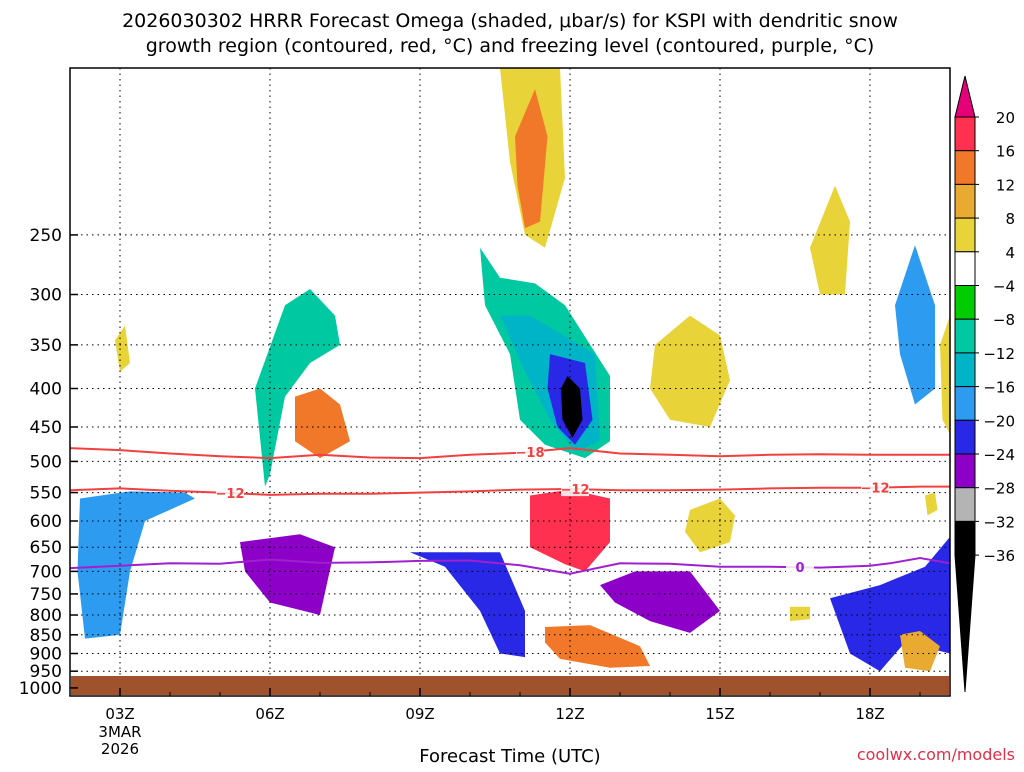 The width and height of the screenshot is (1024, 772). I want to click on x-tick-year: 2026, so click(120, 749).